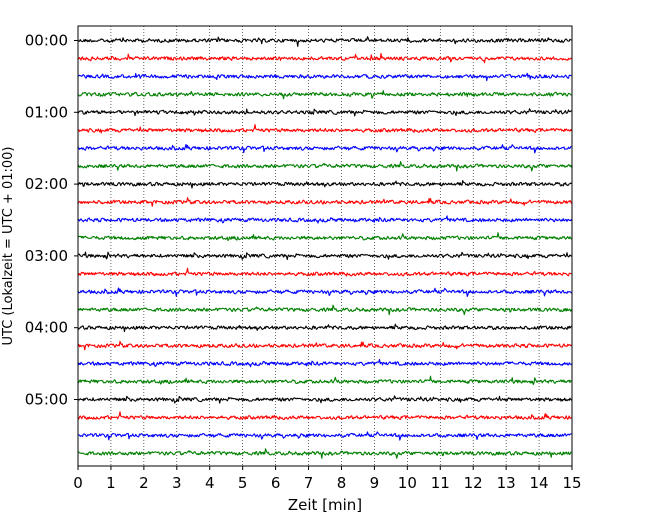 The height and width of the screenshot is (525, 650). I want to click on x-tick-label: 7, so click(309, 483).